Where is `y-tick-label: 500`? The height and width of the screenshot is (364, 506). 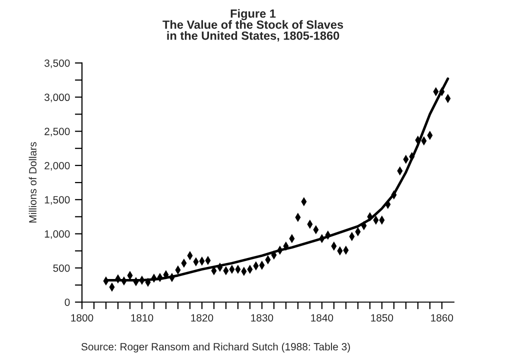 y-tick-label: 500 is located at coordinates (61, 268).